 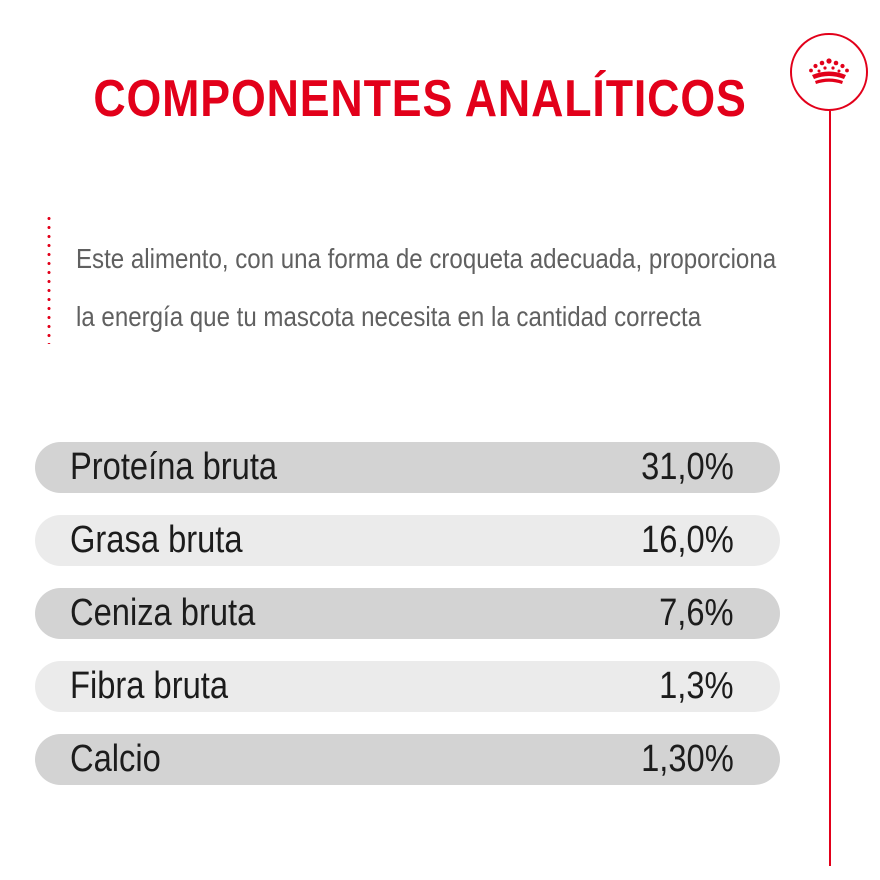 I want to click on component-value: 31,0%, so click(x=687, y=467).